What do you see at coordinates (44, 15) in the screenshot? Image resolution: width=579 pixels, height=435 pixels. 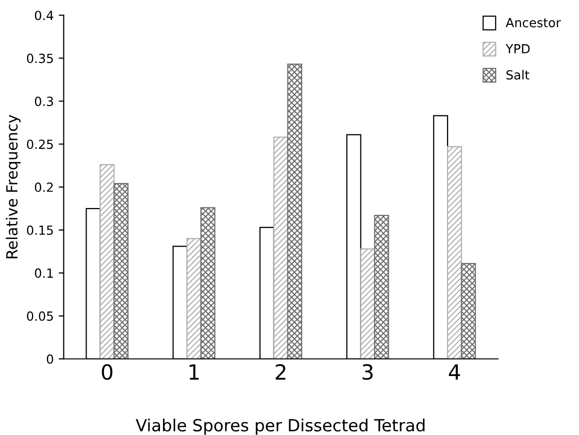 I see `y-tick-label: 0.4` at bounding box center [44, 15].